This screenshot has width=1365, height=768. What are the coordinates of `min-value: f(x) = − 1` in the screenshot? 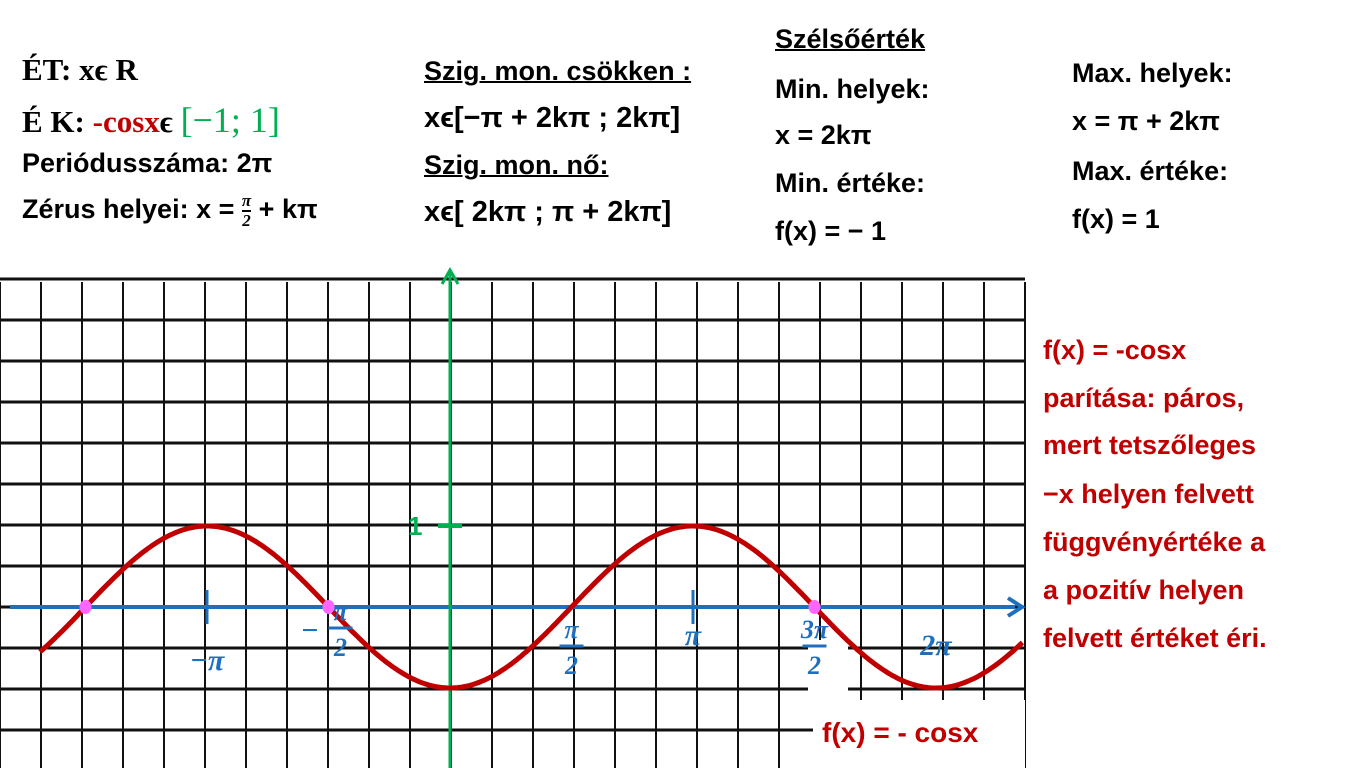 It's located at (831, 231).